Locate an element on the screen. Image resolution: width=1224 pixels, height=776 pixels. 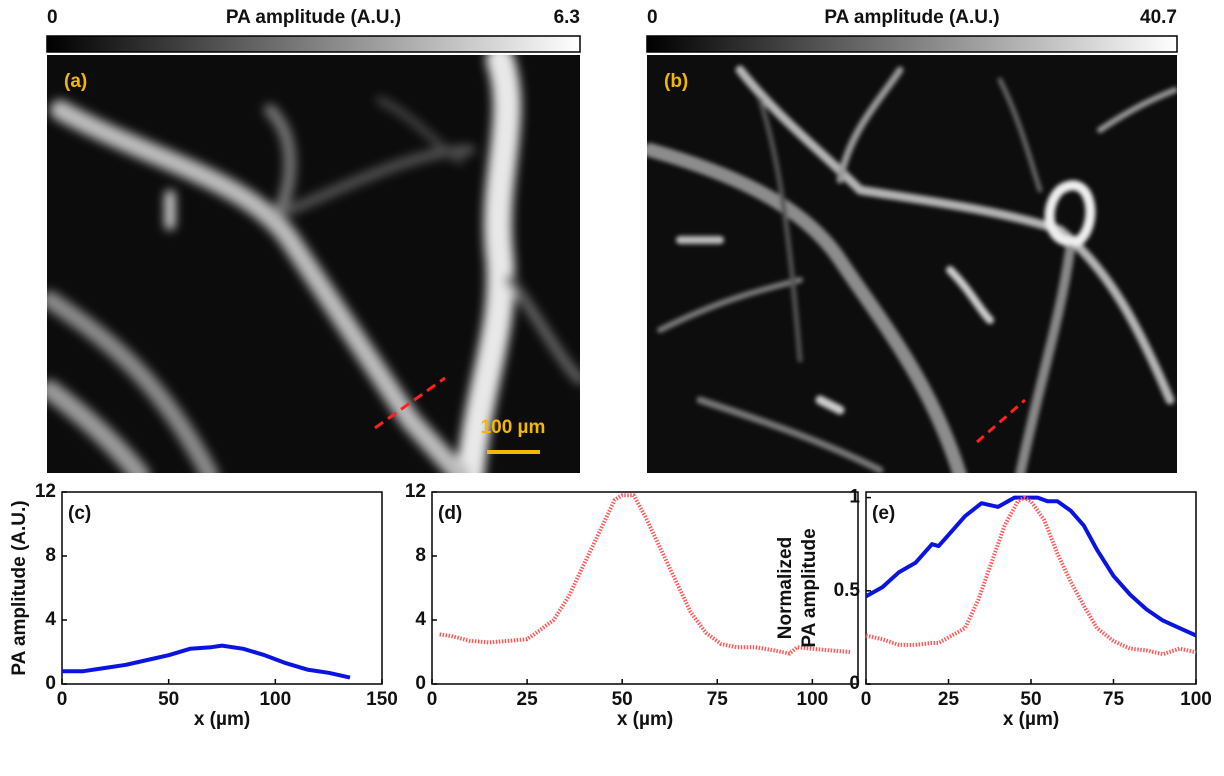
panel-label: (c) is located at coordinates (79, 513).